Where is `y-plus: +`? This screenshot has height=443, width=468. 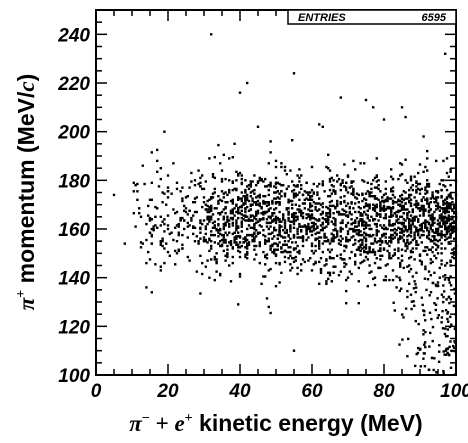 y-plus: + is located at coordinates (21, 294).